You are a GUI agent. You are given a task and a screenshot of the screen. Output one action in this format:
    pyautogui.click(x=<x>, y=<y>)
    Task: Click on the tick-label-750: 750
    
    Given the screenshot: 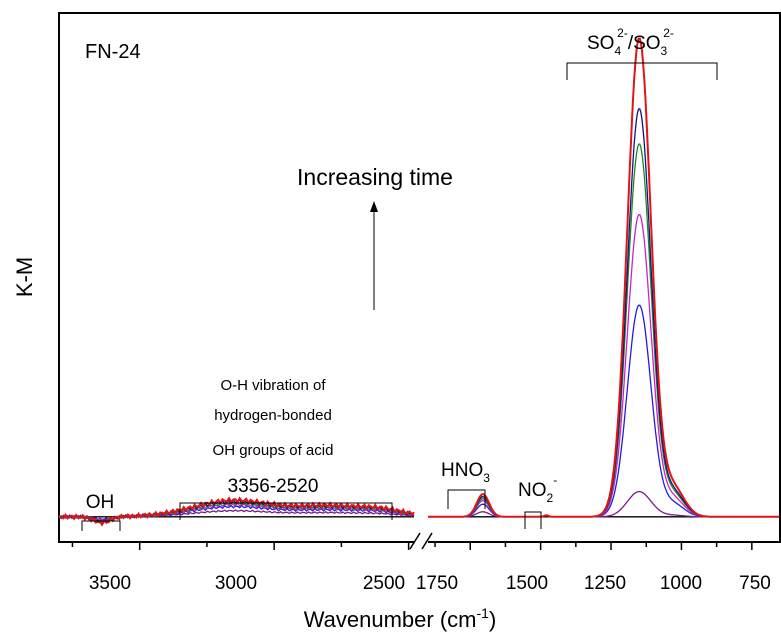 What is the action you would take?
    pyautogui.click(x=755, y=583)
    